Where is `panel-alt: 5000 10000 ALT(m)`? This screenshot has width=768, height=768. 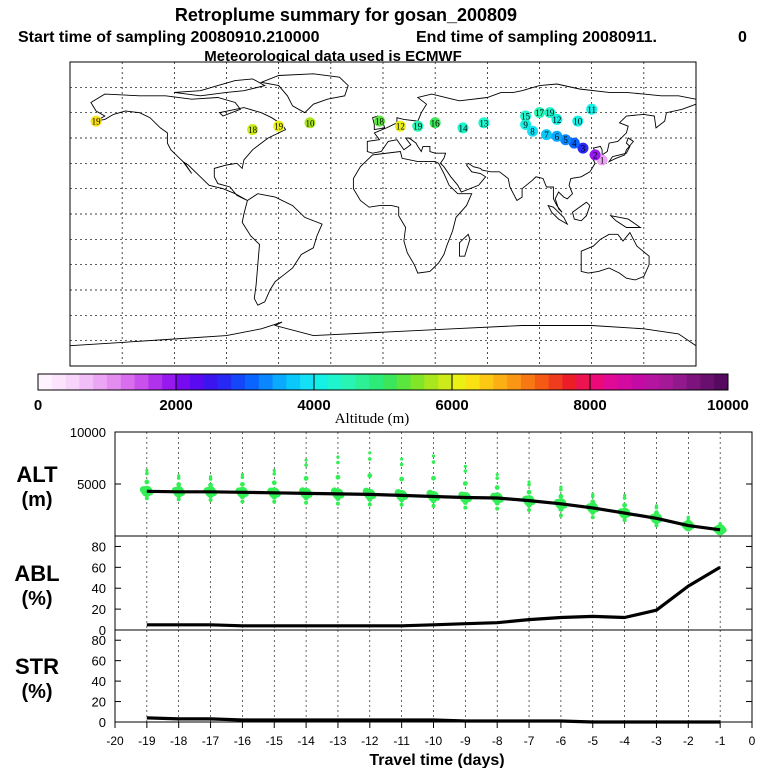 panel-alt: 5000 10000 ALT(m) is located at coordinates (384, 481).